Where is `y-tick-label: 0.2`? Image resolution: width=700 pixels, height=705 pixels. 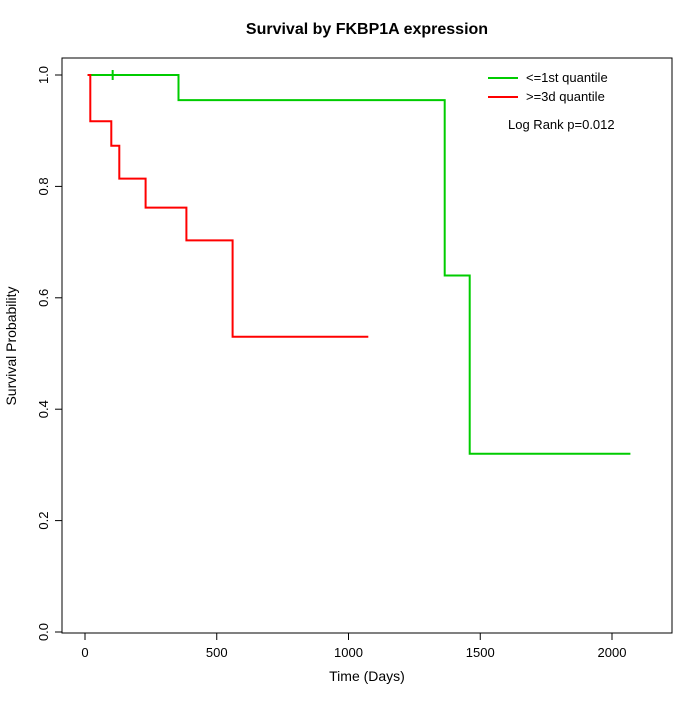 y-tick-label: 0.2 is located at coordinates (43, 521).